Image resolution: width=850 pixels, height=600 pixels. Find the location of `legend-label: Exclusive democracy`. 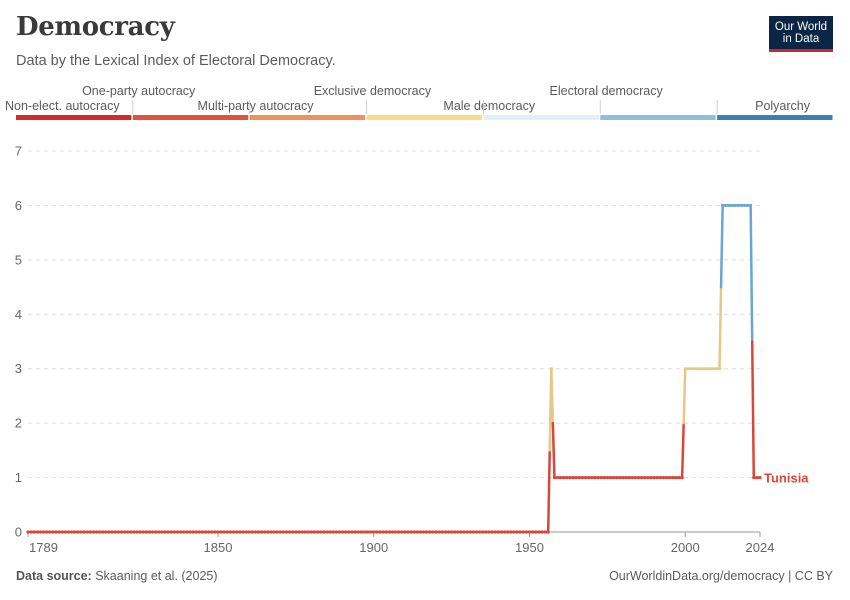

legend-label: Exclusive democracy is located at coordinates (373, 91).